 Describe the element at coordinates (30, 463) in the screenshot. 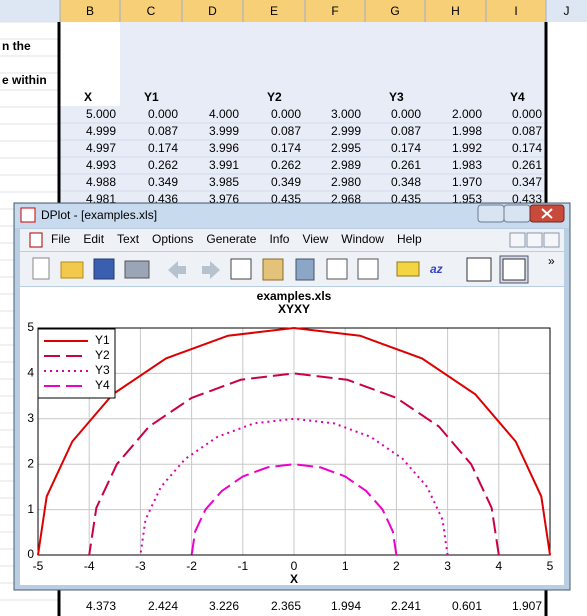

I see `y-tick-label: 2` at that location.